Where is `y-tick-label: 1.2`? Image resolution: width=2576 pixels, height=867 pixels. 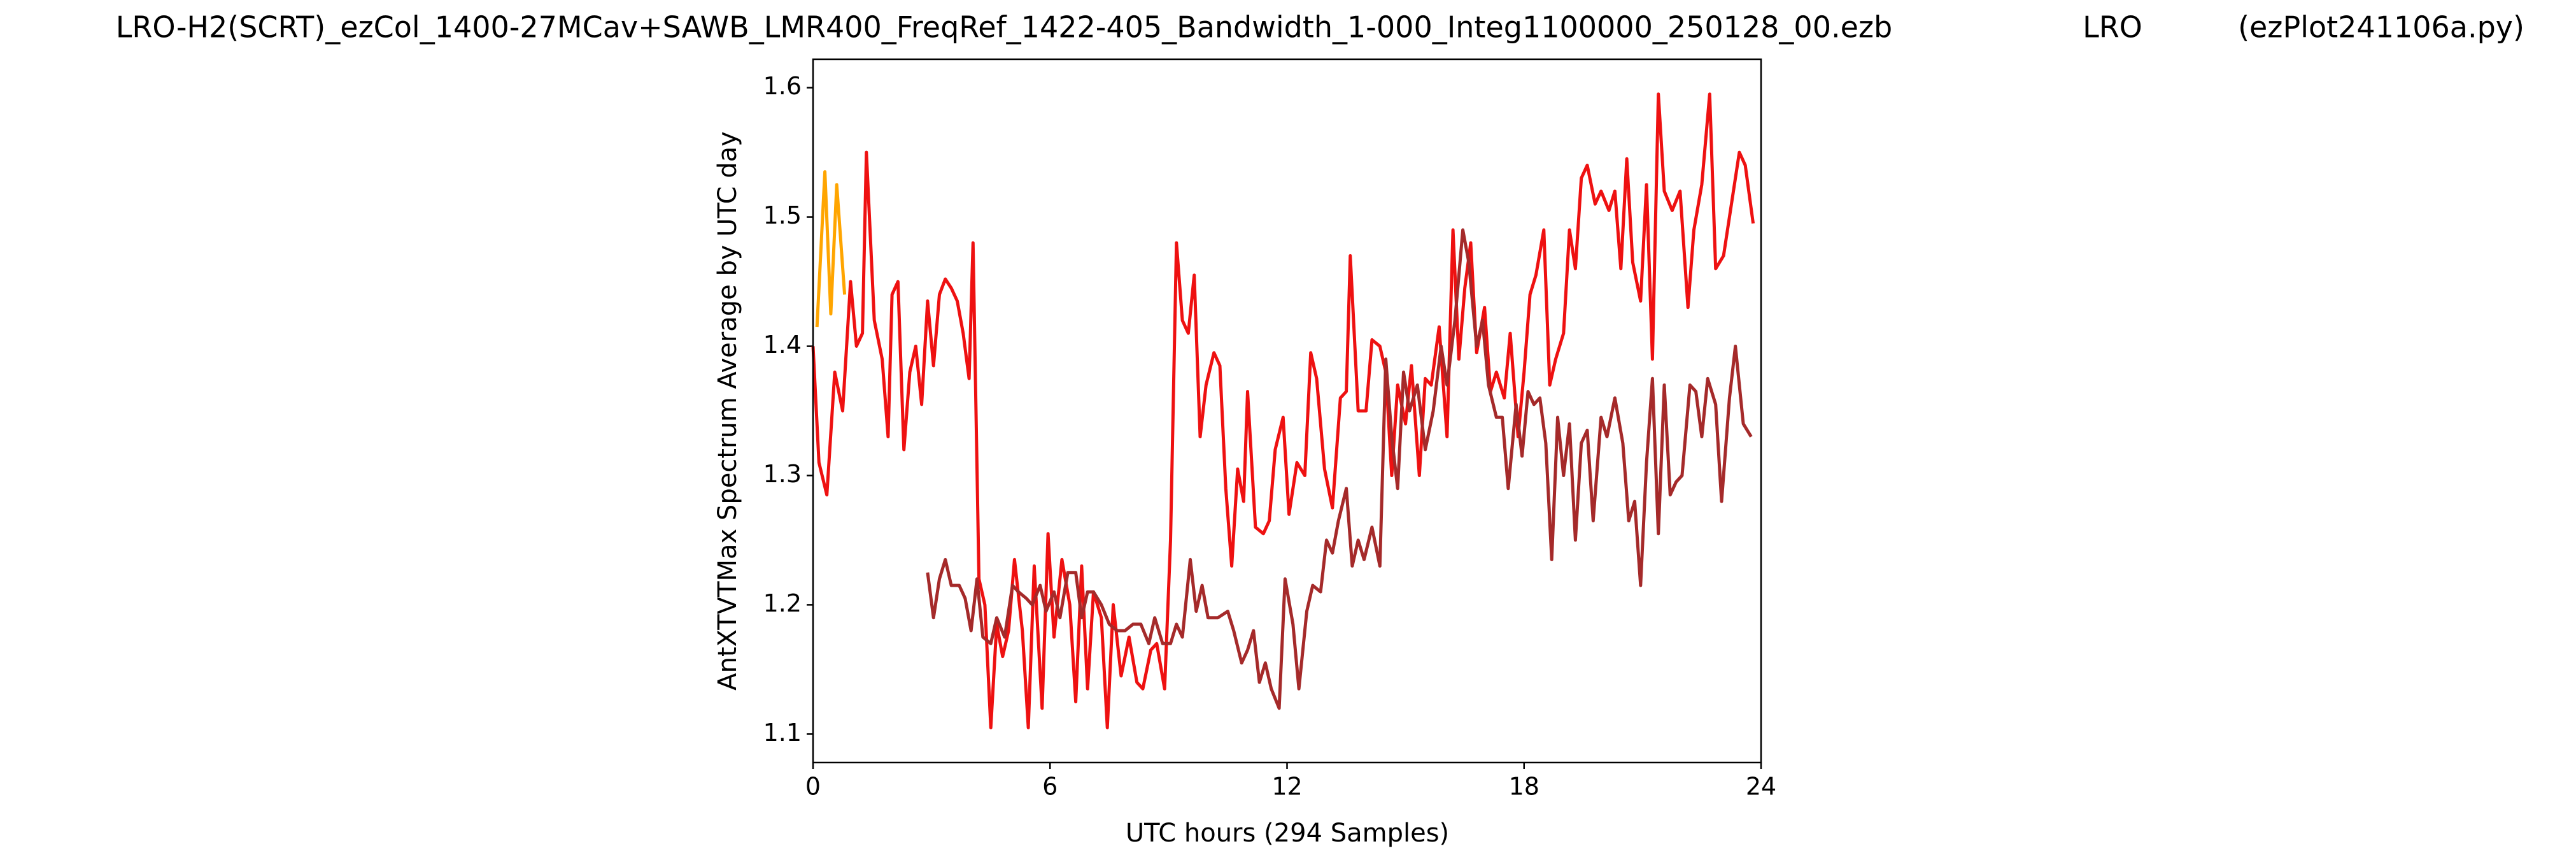
y-tick-label: 1.2 is located at coordinates (782, 603).